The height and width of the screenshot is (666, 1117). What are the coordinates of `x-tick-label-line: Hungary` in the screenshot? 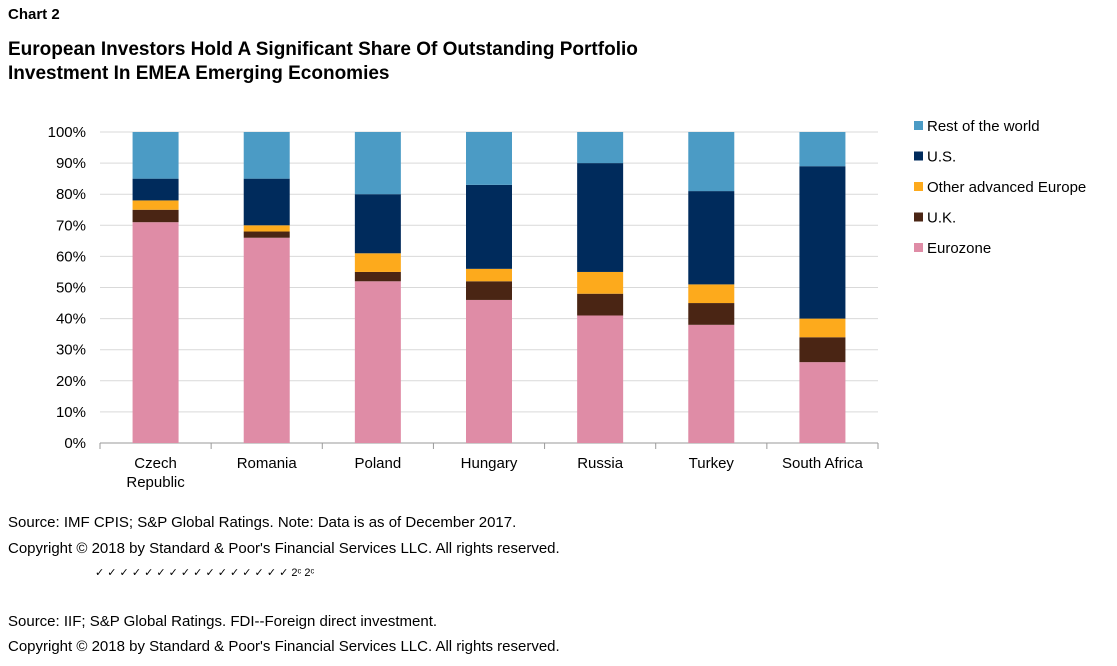 It's located at (489, 463).